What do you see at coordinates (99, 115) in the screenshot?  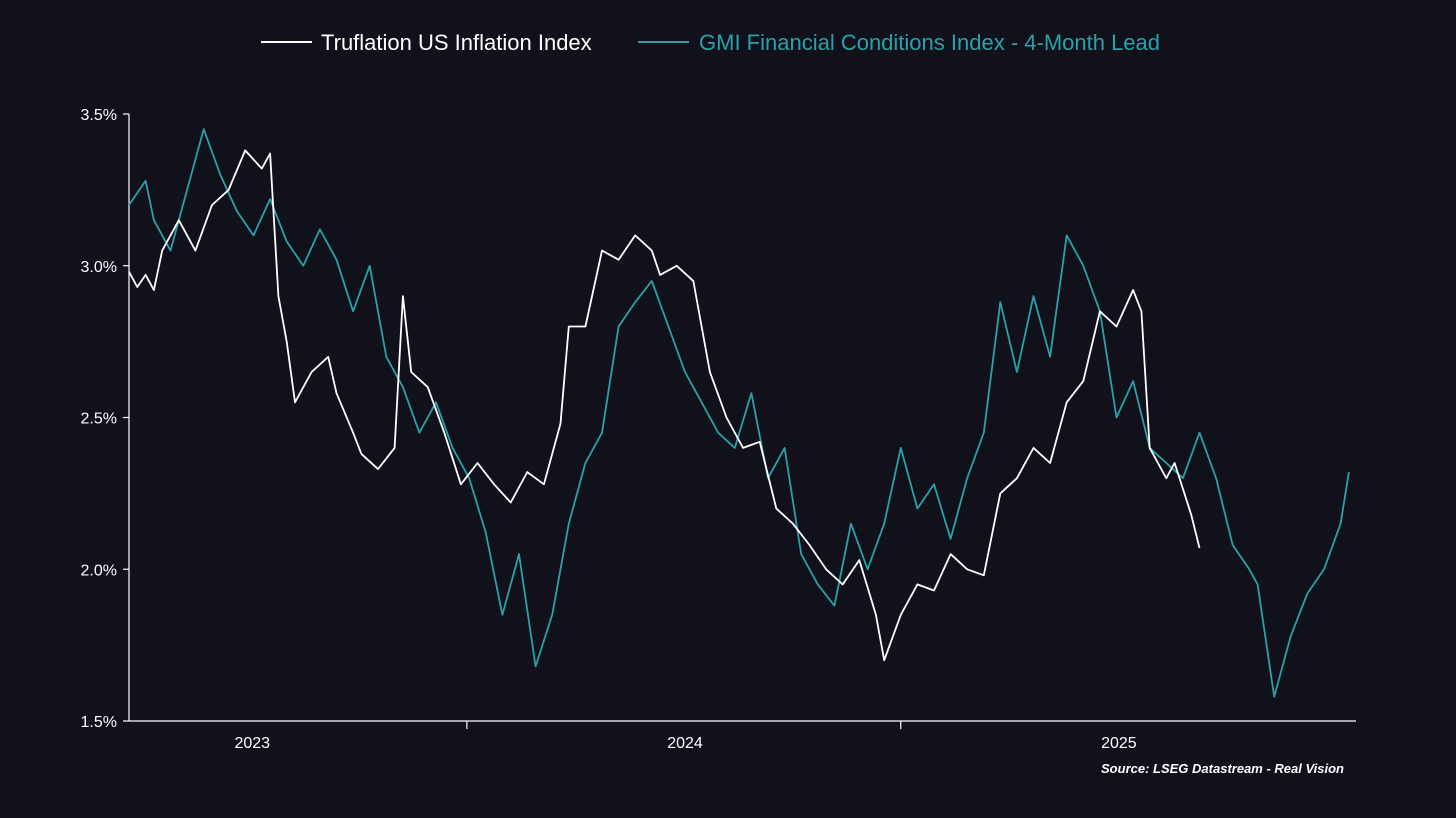 I see `y-tick-label: 3.5%` at bounding box center [99, 115].